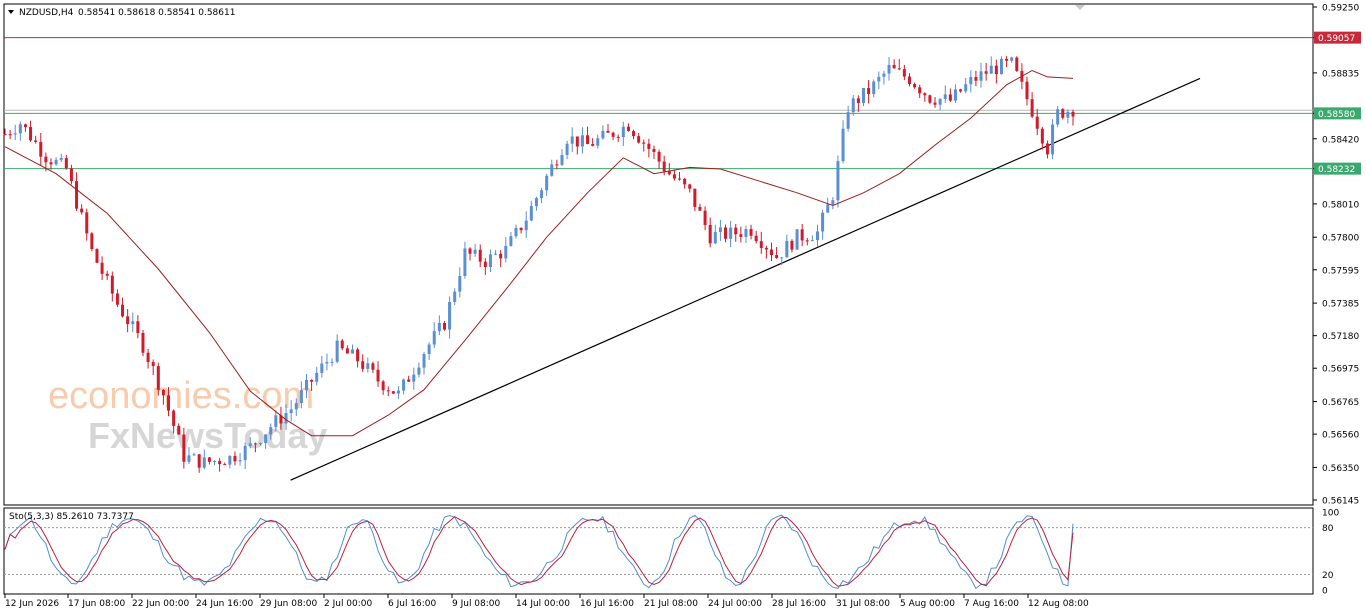 The width and height of the screenshot is (1366, 615). Describe the element at coordinates (71, 517) in the screenshot. I see `indicator-label: Sto(5,3,3) 85.2610 73.7377` at that location.